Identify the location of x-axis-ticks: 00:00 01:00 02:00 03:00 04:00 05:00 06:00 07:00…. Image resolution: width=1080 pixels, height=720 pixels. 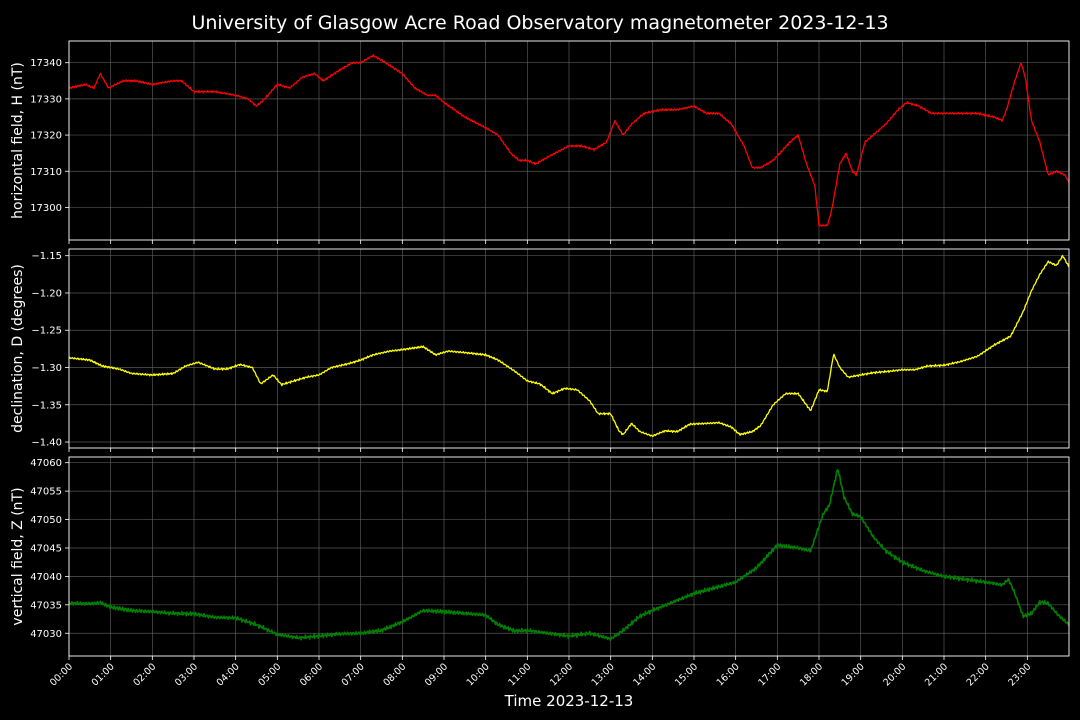
(540, 674).